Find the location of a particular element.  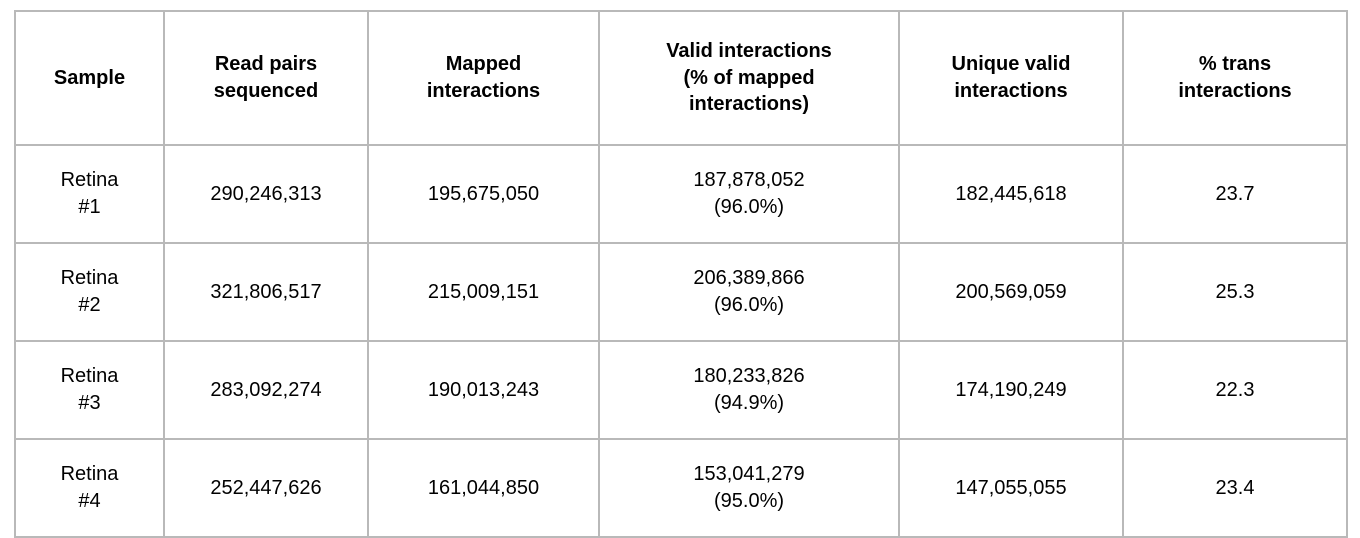

cell-read-pairs-sequenced: 283,092,274 is located at coordinates (266, 390).